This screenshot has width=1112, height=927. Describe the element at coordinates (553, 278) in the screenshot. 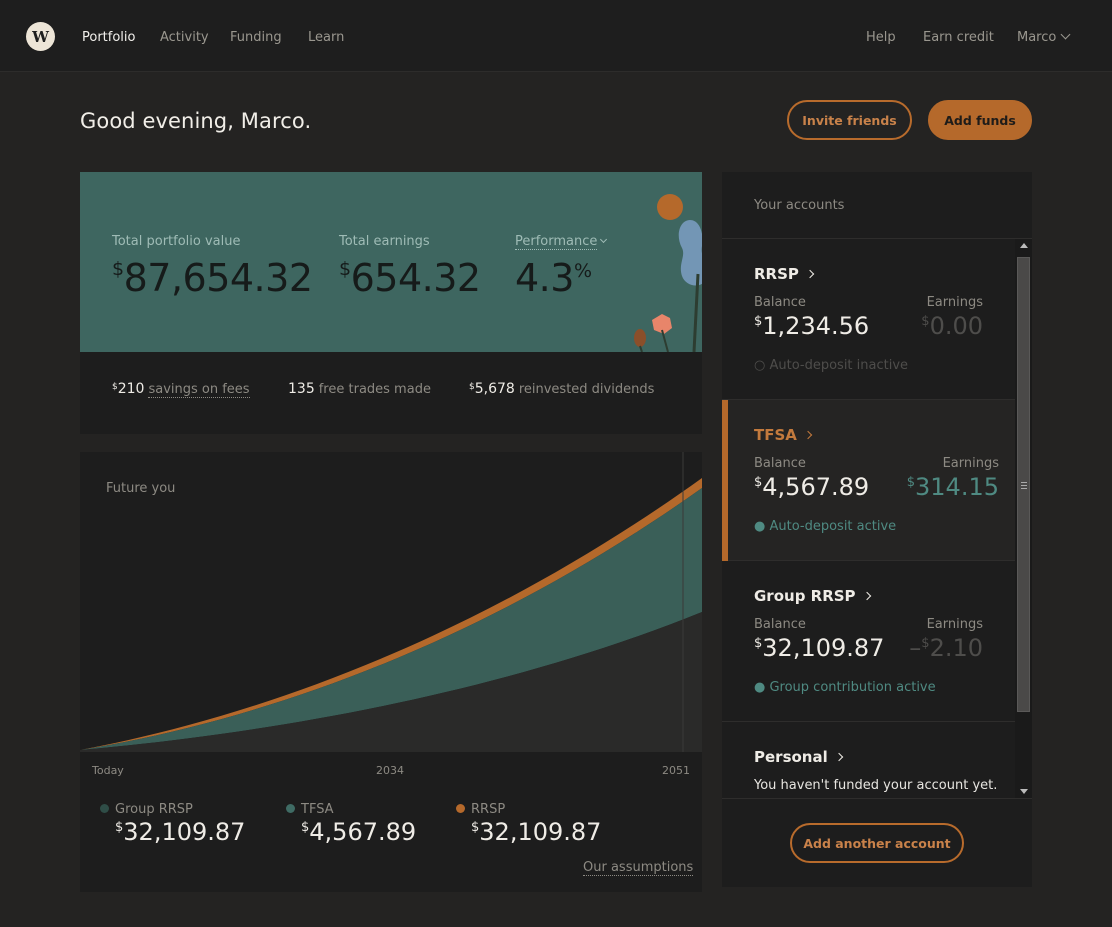

I see `performance-value: 4.3%` at that location.